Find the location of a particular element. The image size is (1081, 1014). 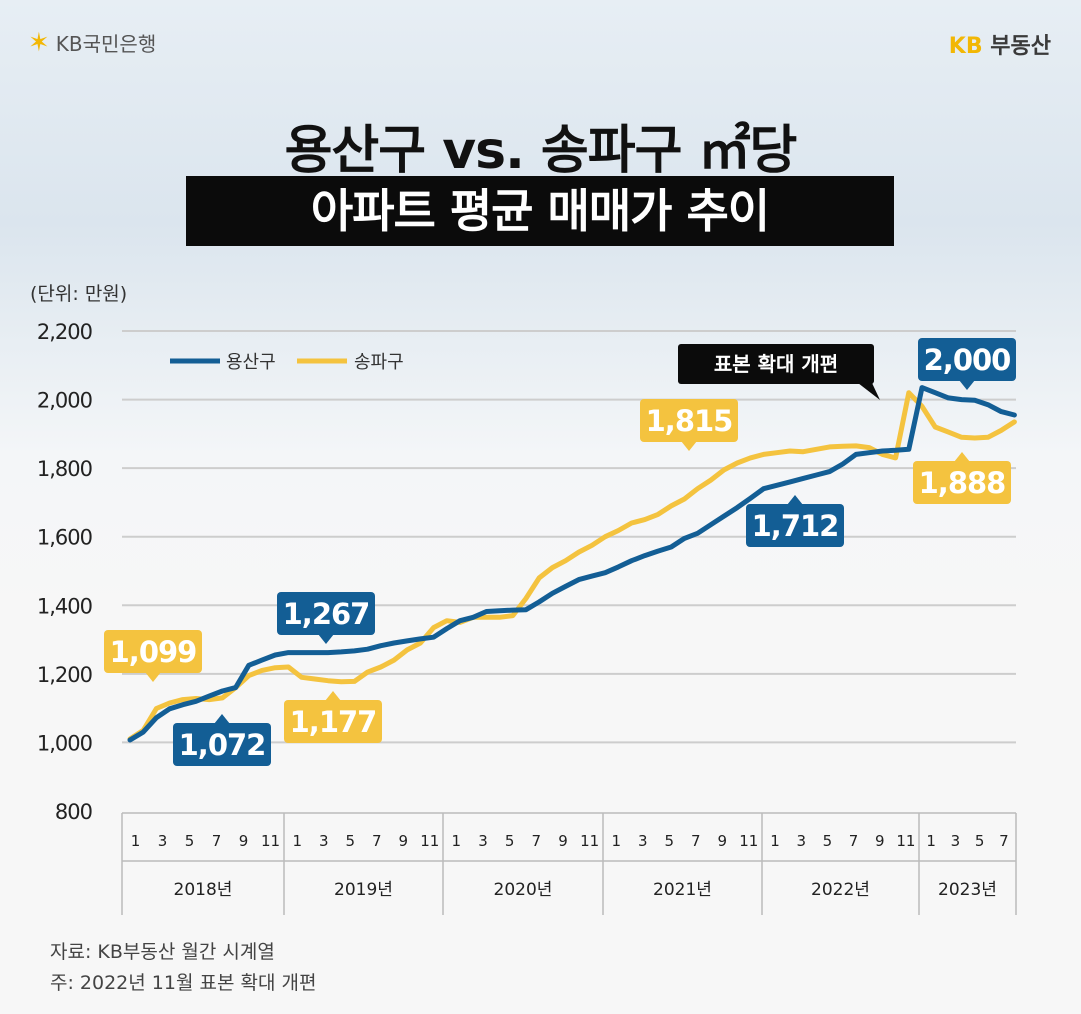

annotation-label: 표본 확대 개편 is located at coordinates (776, 364).